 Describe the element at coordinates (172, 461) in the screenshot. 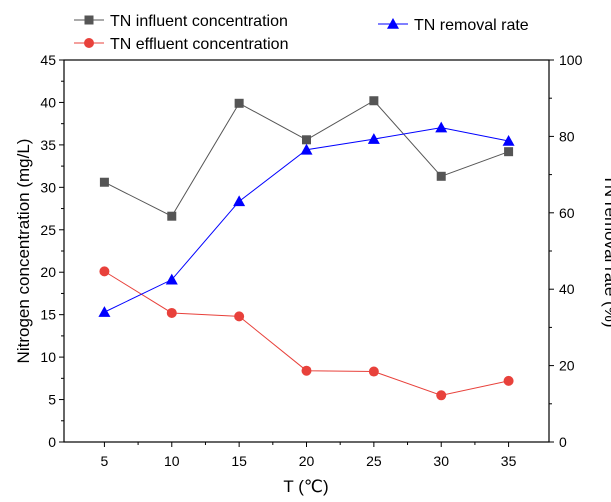

I see `x-tick-label: 10` at that location.